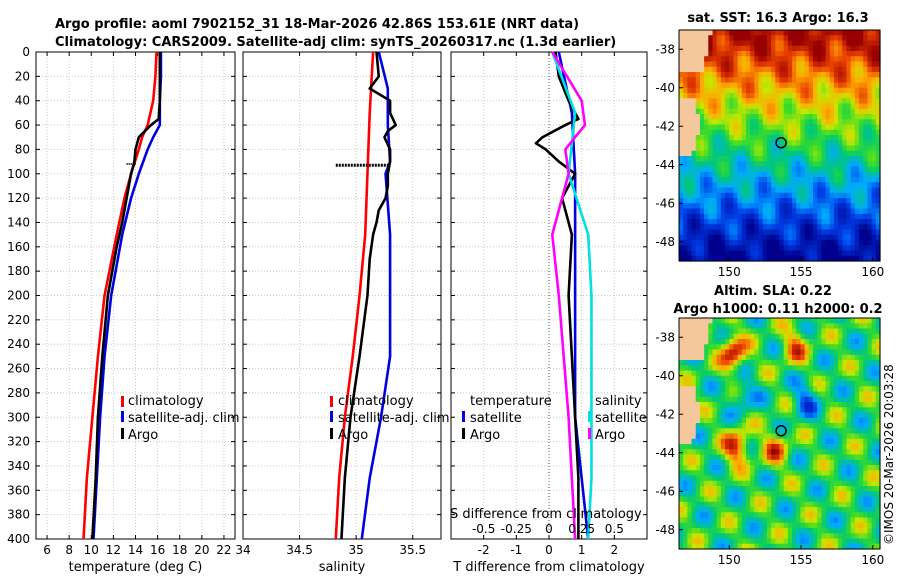  I want to click on s-diff-tick-label: -0.5, so click(483, 529).